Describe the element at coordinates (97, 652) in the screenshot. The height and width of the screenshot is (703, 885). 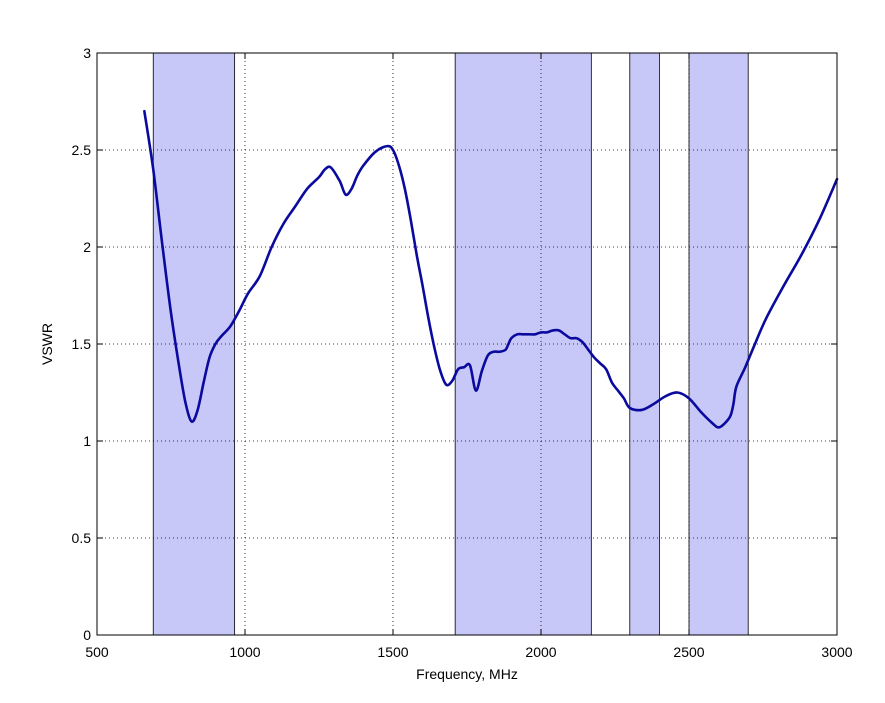
I see `x-tick-label: 500` at that location.